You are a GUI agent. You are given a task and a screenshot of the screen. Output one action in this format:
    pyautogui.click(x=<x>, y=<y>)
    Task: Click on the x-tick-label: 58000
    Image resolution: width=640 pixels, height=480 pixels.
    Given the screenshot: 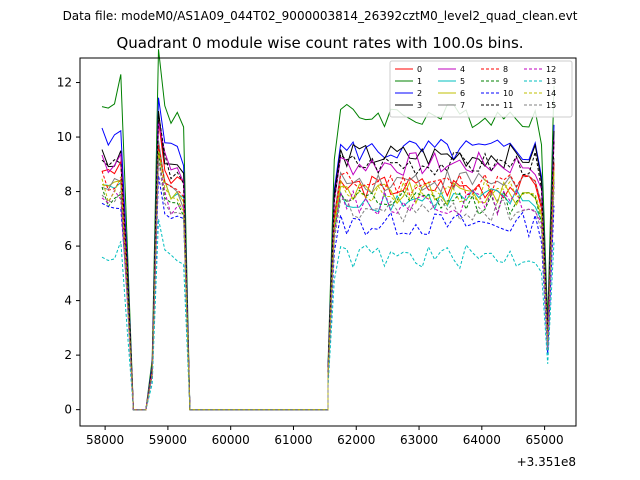 What is the action you would take?
    pyautogui.click(x=105, y=440)
    